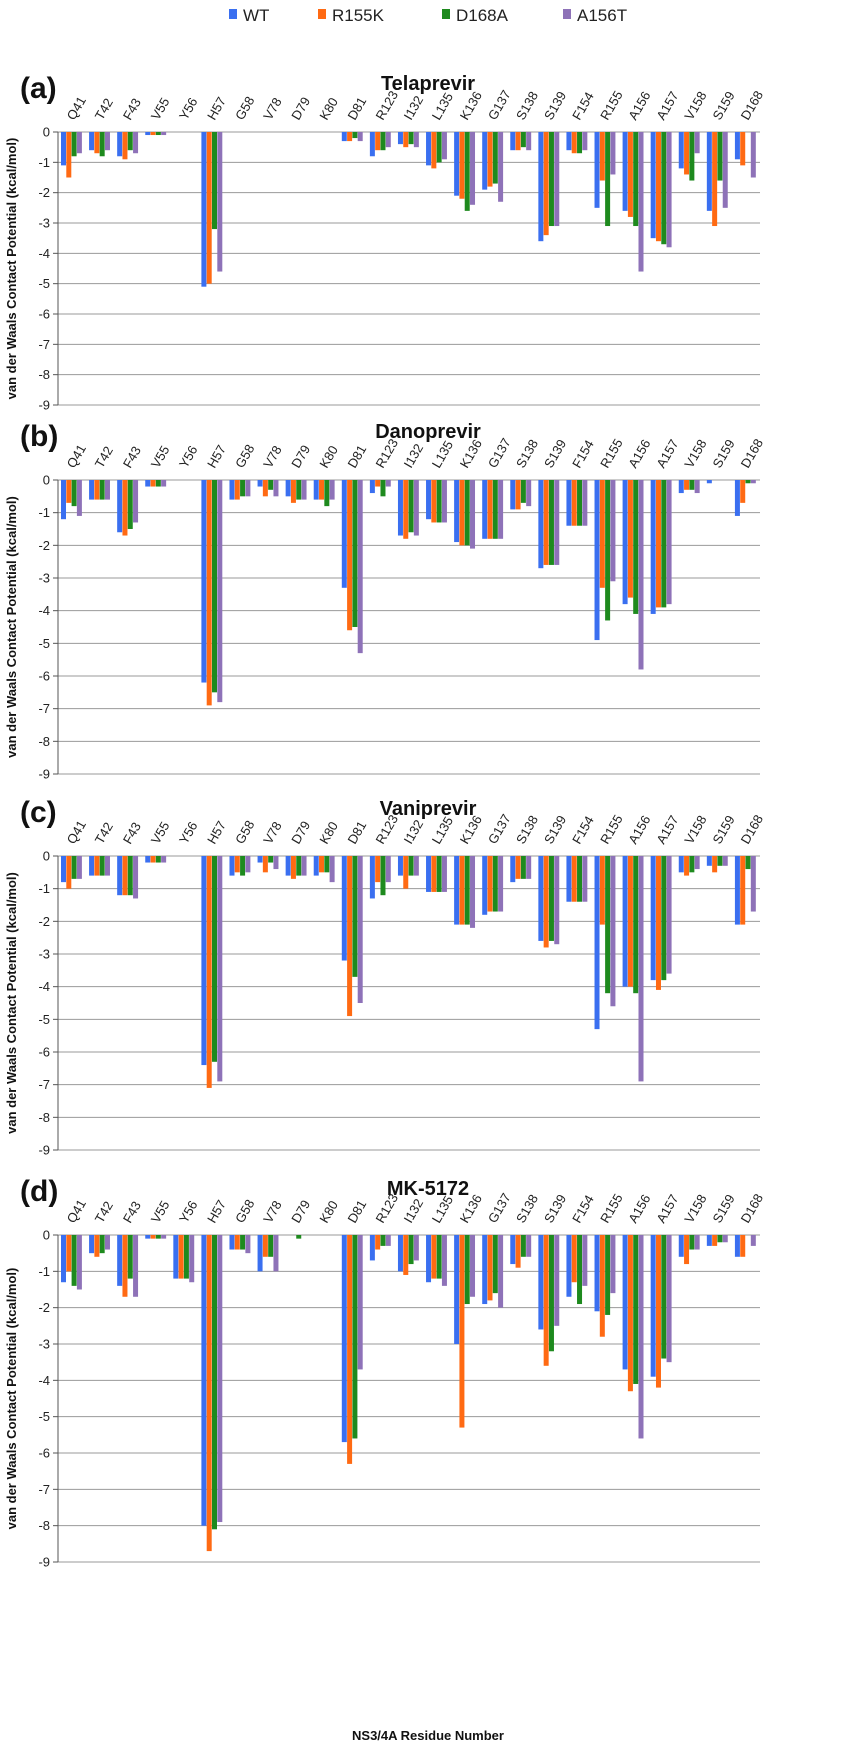 The height and width of the screenshot is (1755, 857). Describe the element at coordinates (414, 107) in the screenshot. I see `x-tick-label: I132` at that location.